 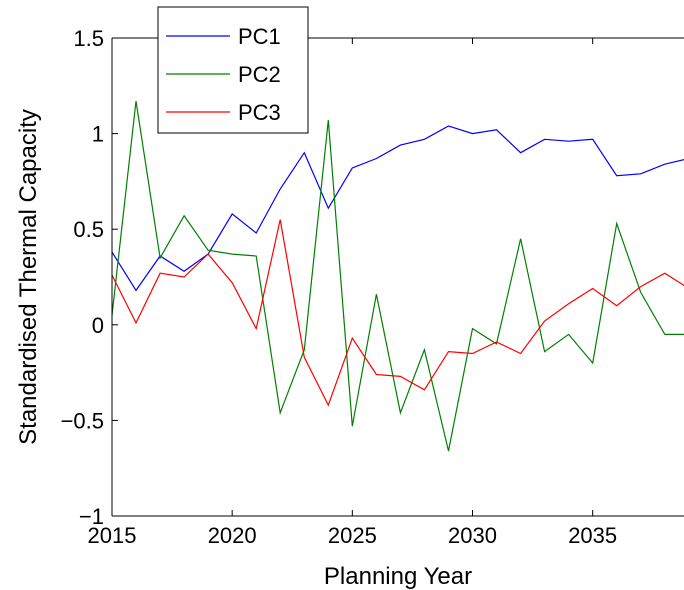 I want to click on legend-label-pc3: PC3, so click(x=259, y=112).